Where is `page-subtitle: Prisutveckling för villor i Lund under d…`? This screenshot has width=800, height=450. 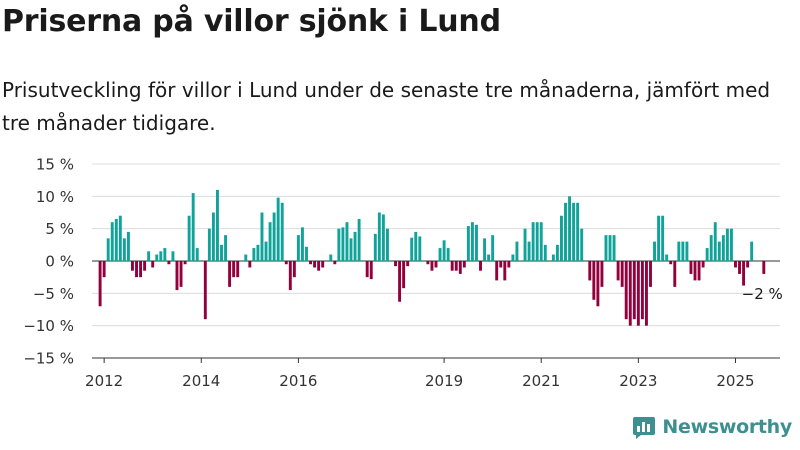 page-subtitle: Prisutveckling för villor i Lund under d… is located at coordinates (386, 106).